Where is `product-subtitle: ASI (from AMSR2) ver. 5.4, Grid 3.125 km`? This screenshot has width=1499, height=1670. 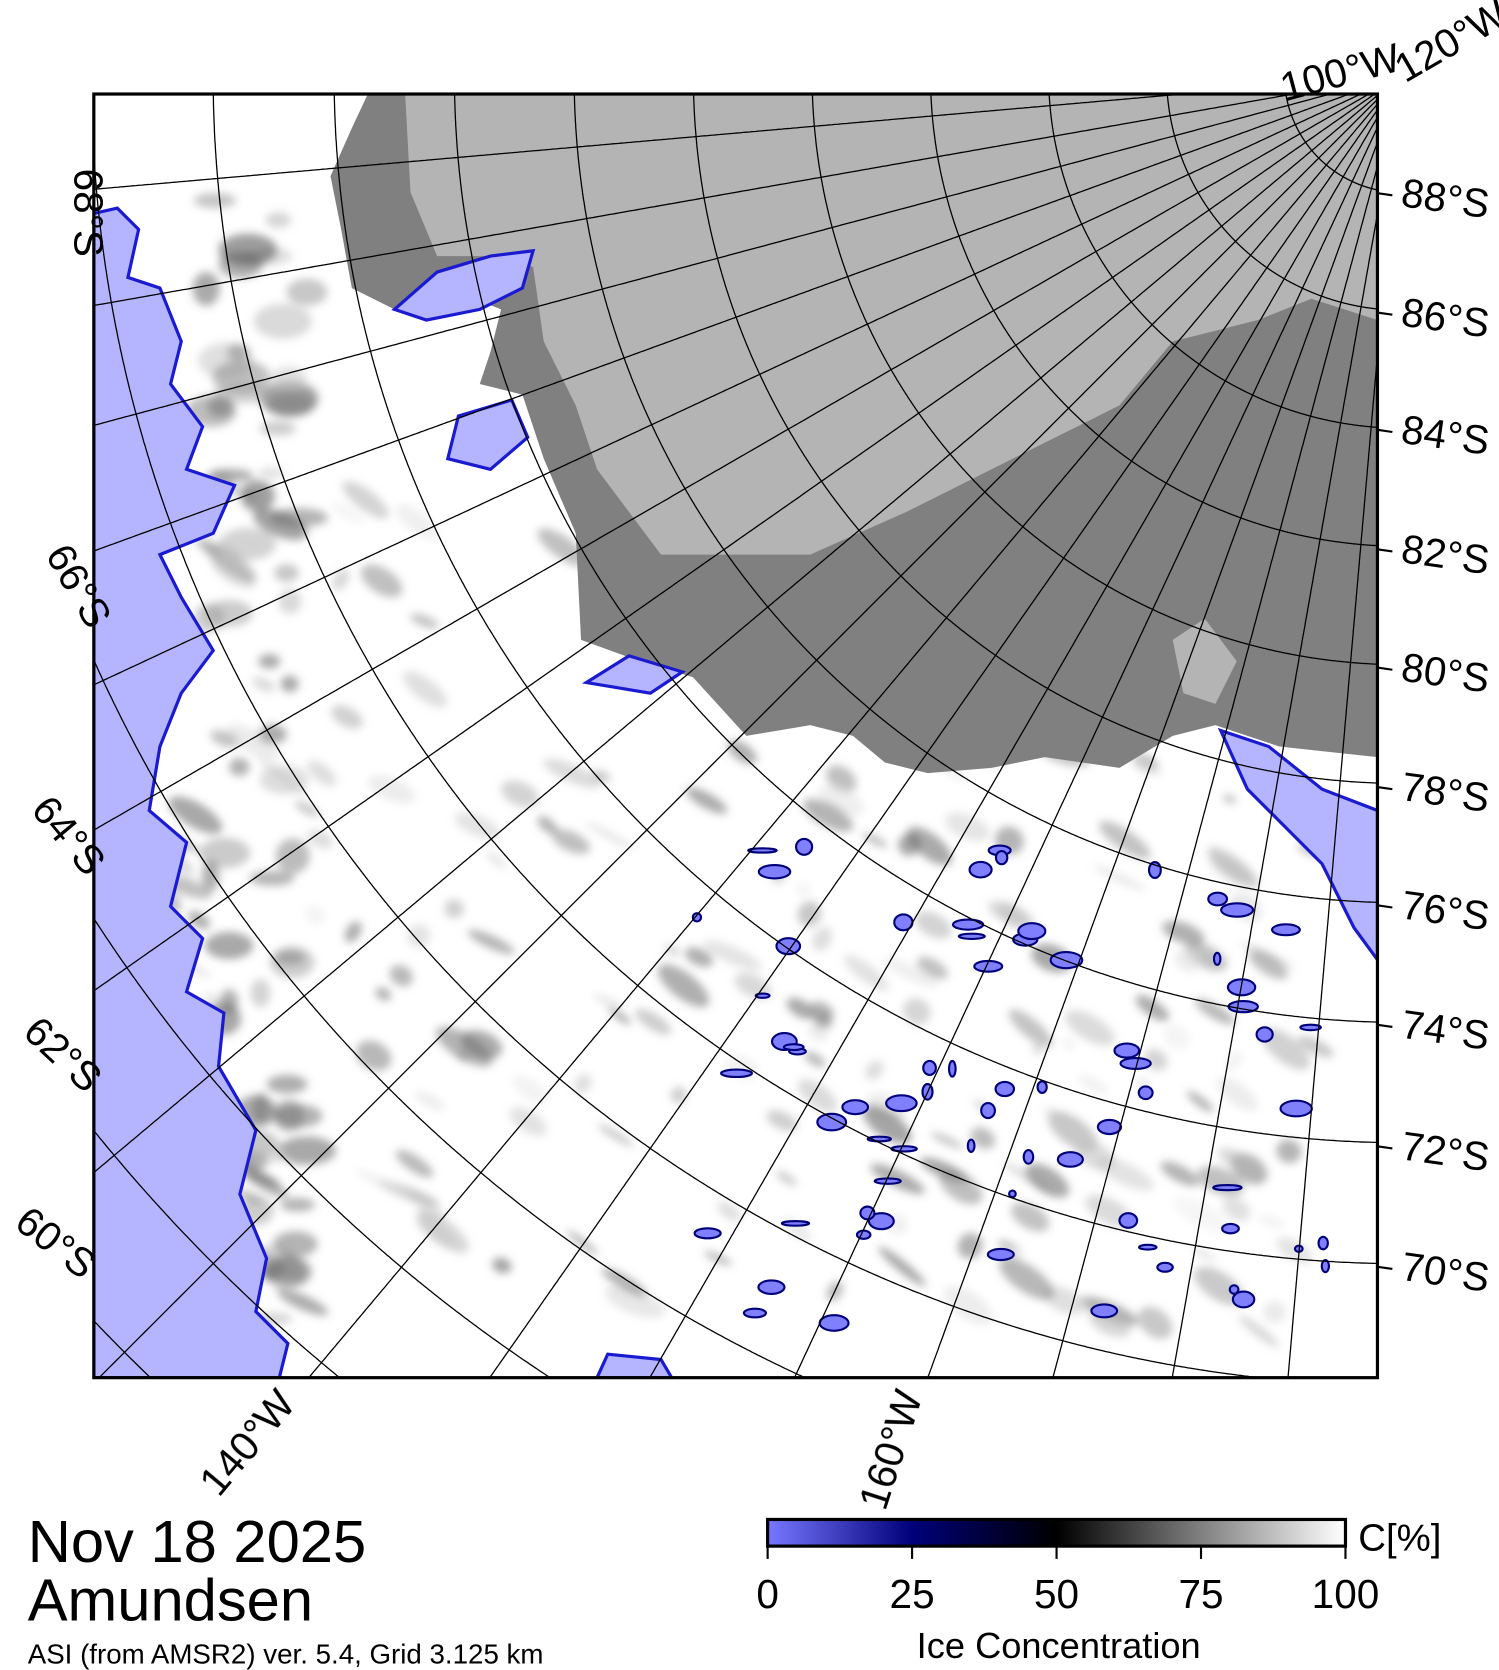 product-subtitle: ASI (from AMSR2) ver. 5.4, Grid 3.125 km is located at coordinates (286, 1653).